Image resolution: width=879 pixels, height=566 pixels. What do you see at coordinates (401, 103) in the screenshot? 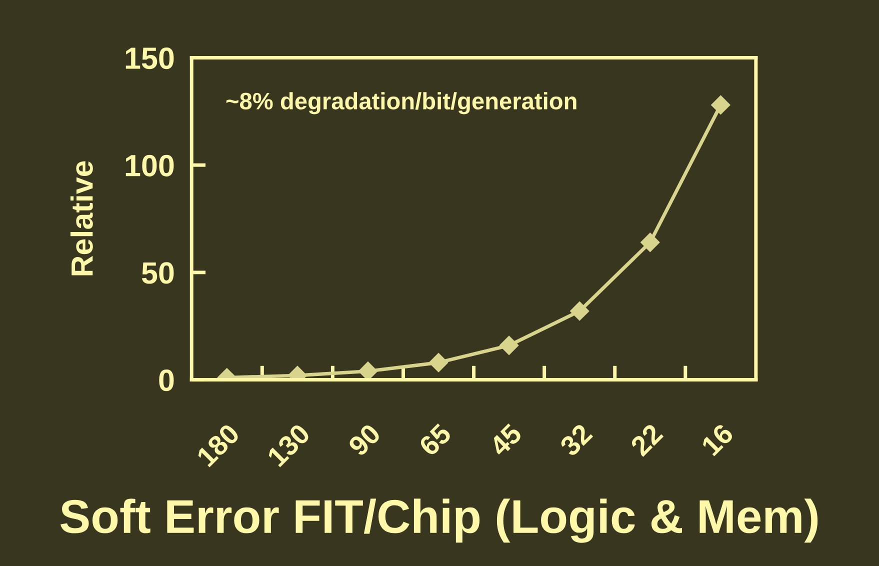
I see `annotation: ~8% degradation/bit/generation` at bounding box center [401, 103].